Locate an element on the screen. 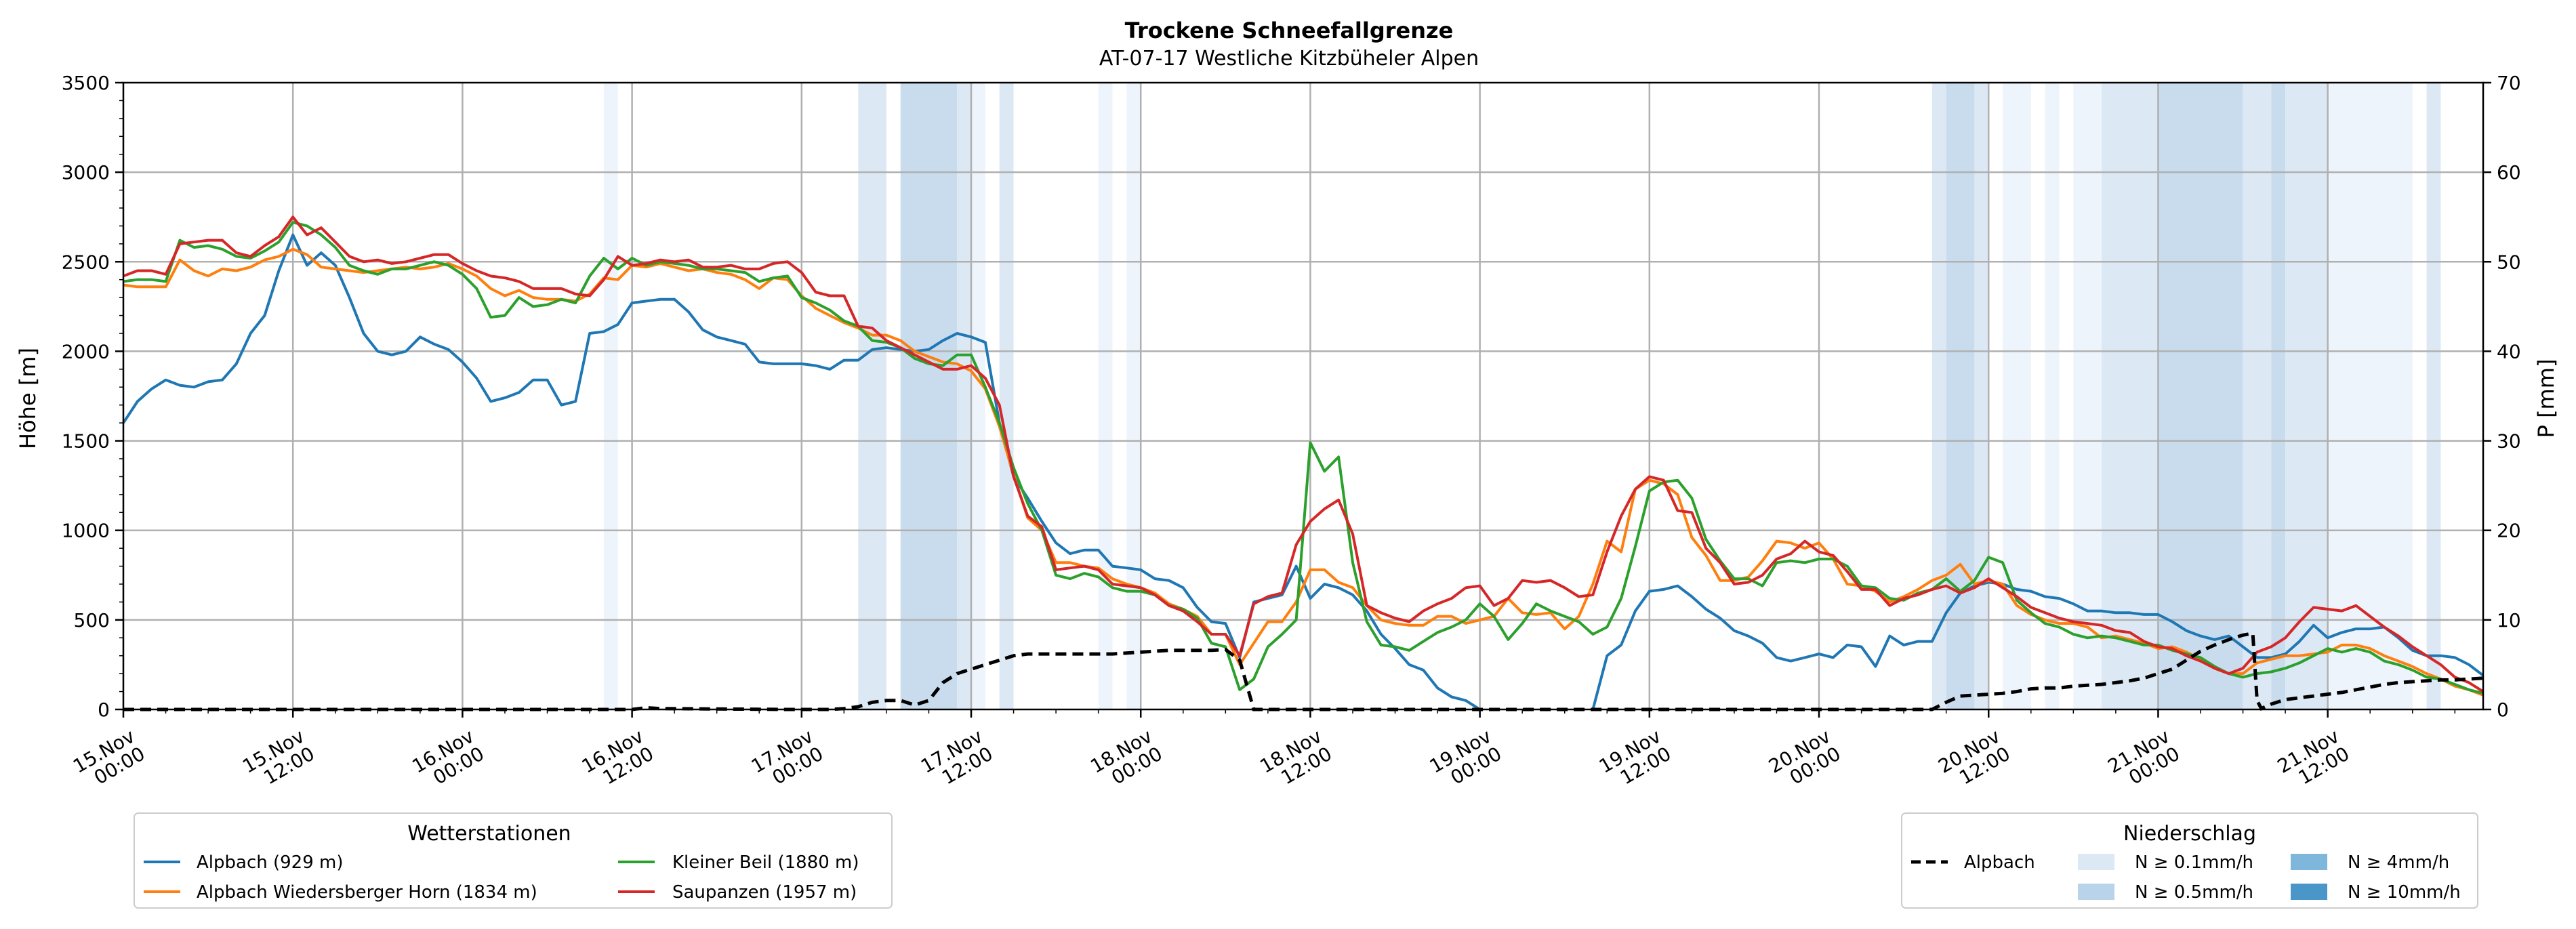  precipitation-line is located at coordinates (1303, 671).